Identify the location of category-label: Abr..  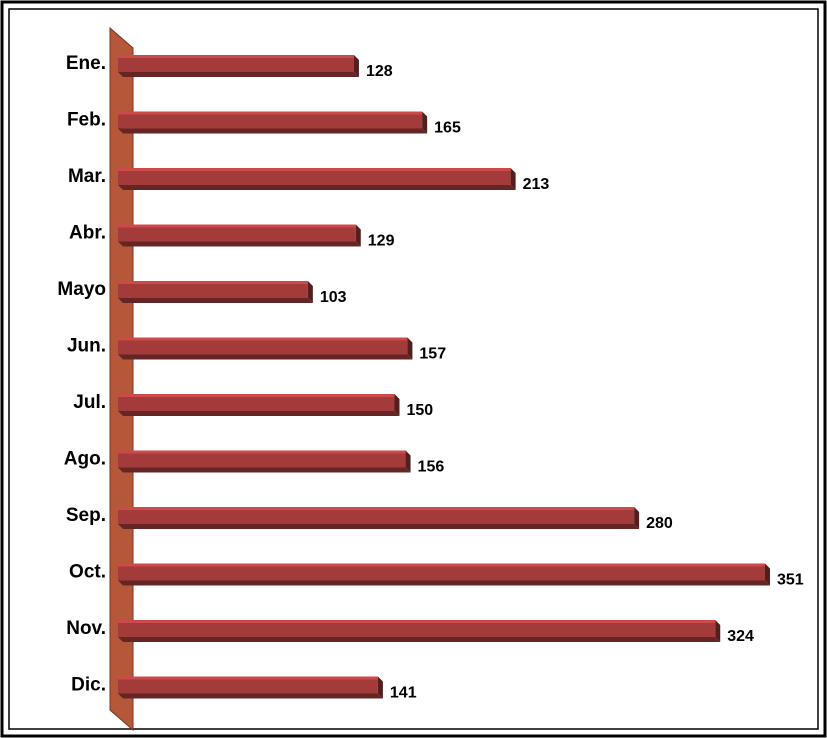
(87, 233).